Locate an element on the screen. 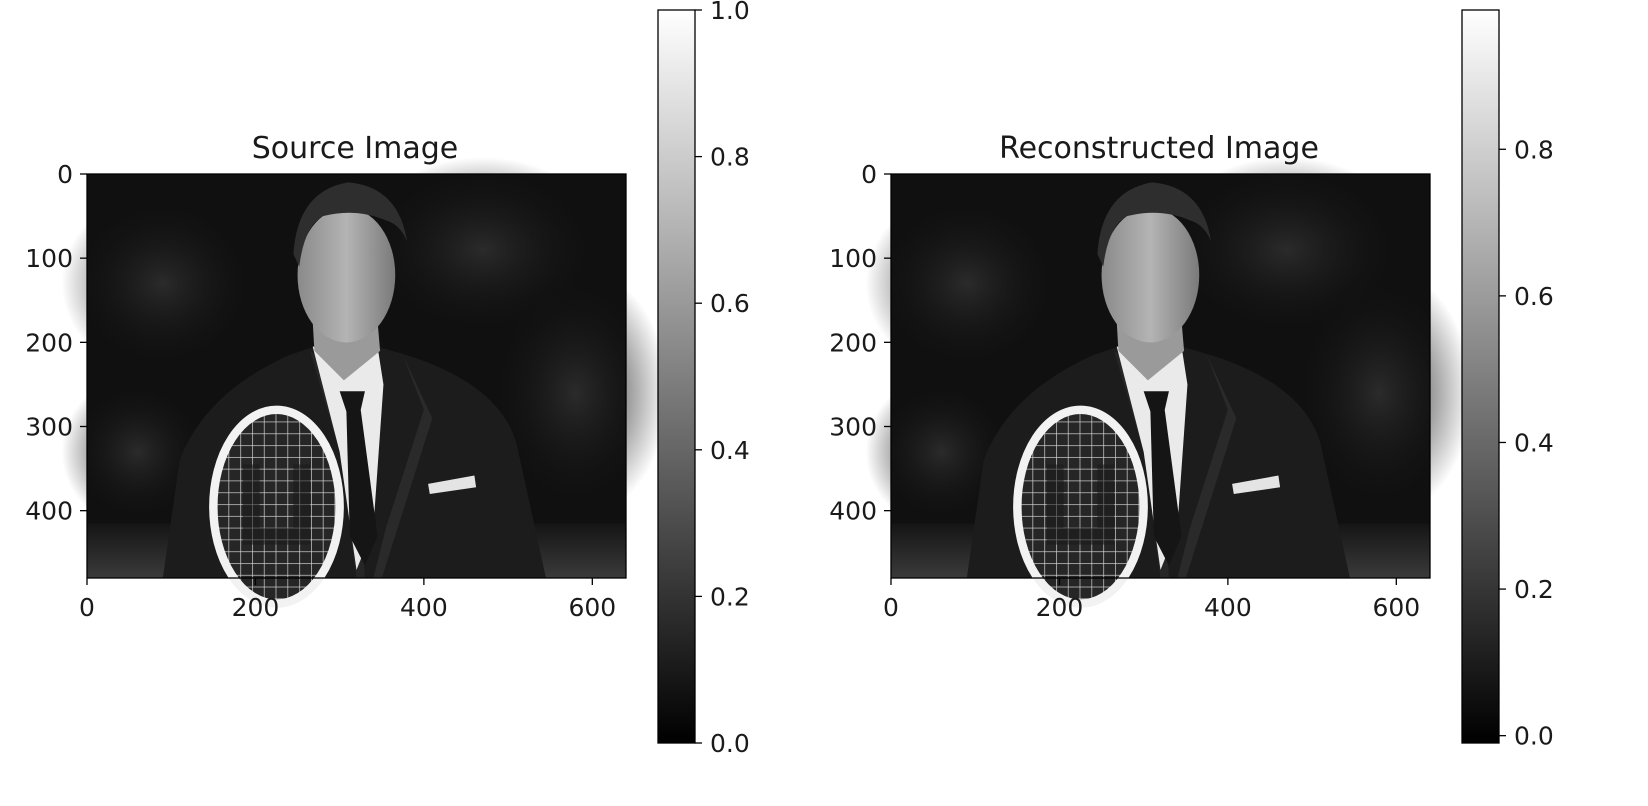  colorbar-ticks: 0.0 0.2 0.4 0.6 0.8 is located at coordinates (1526, 443).